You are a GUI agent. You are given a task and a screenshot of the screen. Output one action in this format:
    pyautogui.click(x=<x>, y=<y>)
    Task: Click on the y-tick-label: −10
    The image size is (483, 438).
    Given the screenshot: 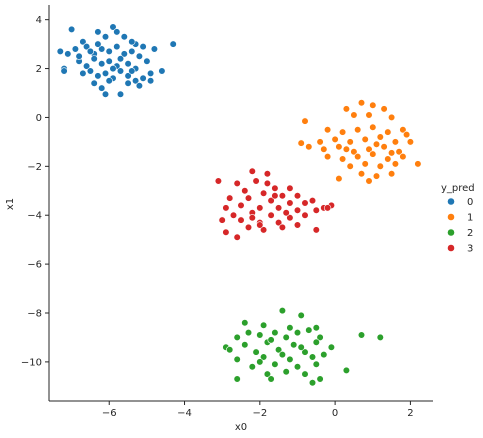 What is the action you would take?
    pyautogui.click(x=31, y=362)
    